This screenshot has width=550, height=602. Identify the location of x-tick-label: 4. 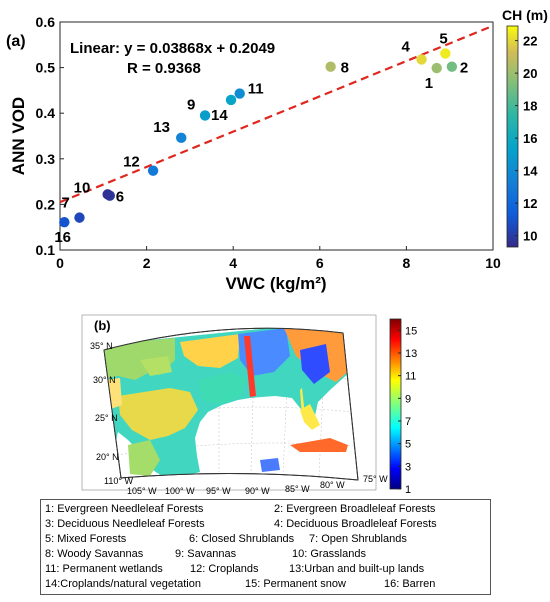
(233, 263).